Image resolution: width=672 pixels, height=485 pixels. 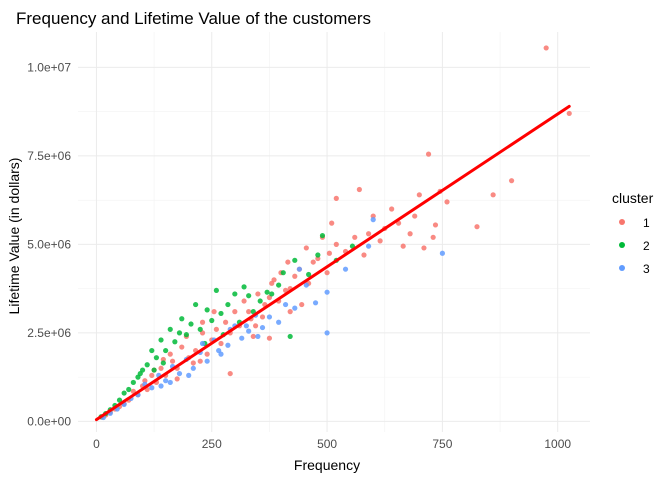 I want to click on y-axis-ticks: 0.0e+00 2.5e+06 5.0e+06 7.5e+06 1.0e+07, so click(x=49, y=244).